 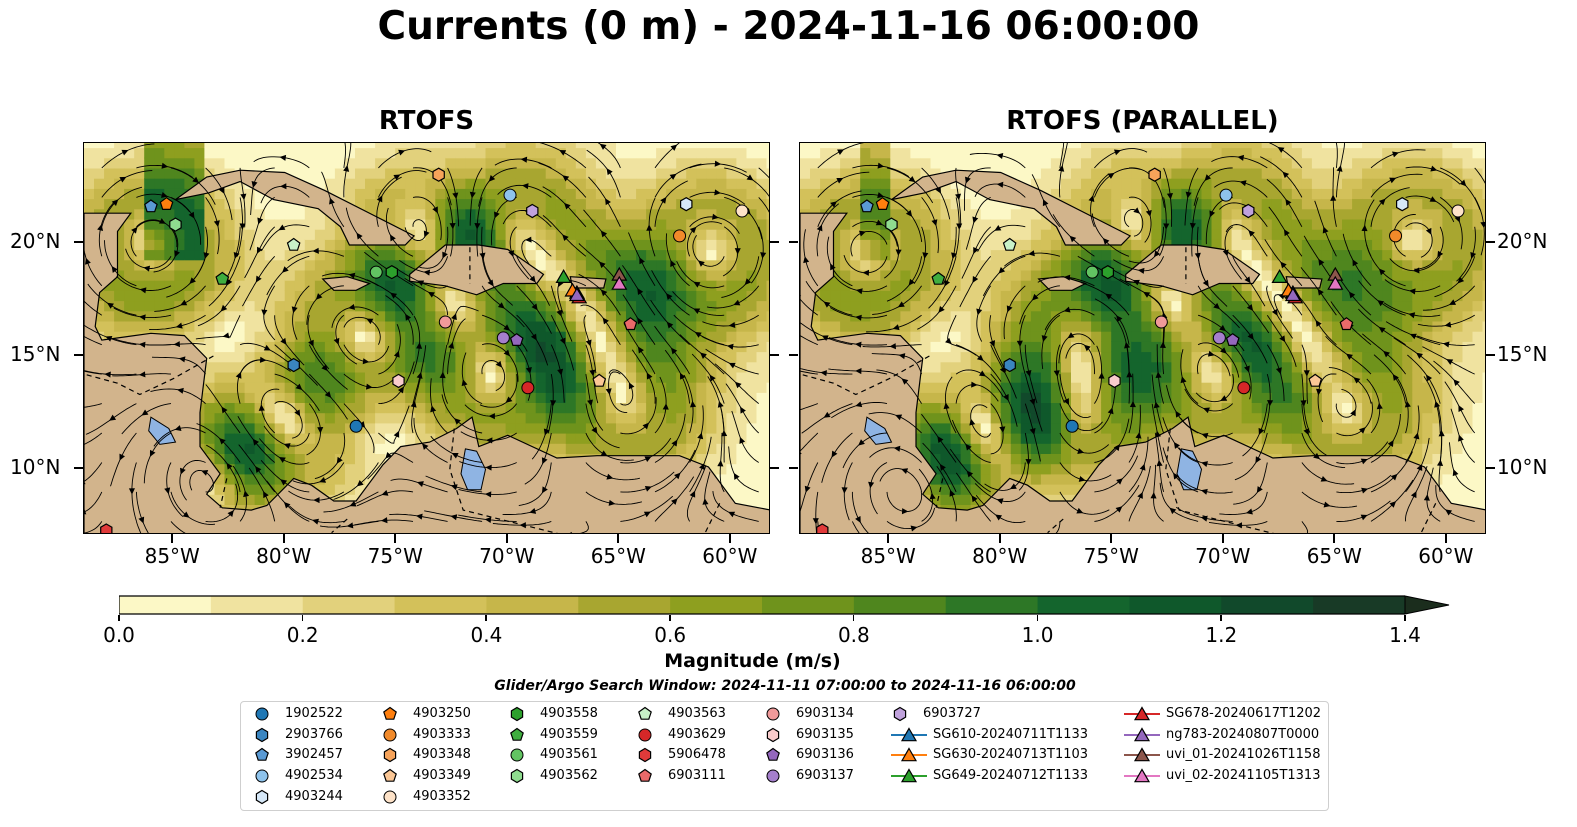 I want to click on colorbar-extend-arrow, so click(x=1427, y=605).